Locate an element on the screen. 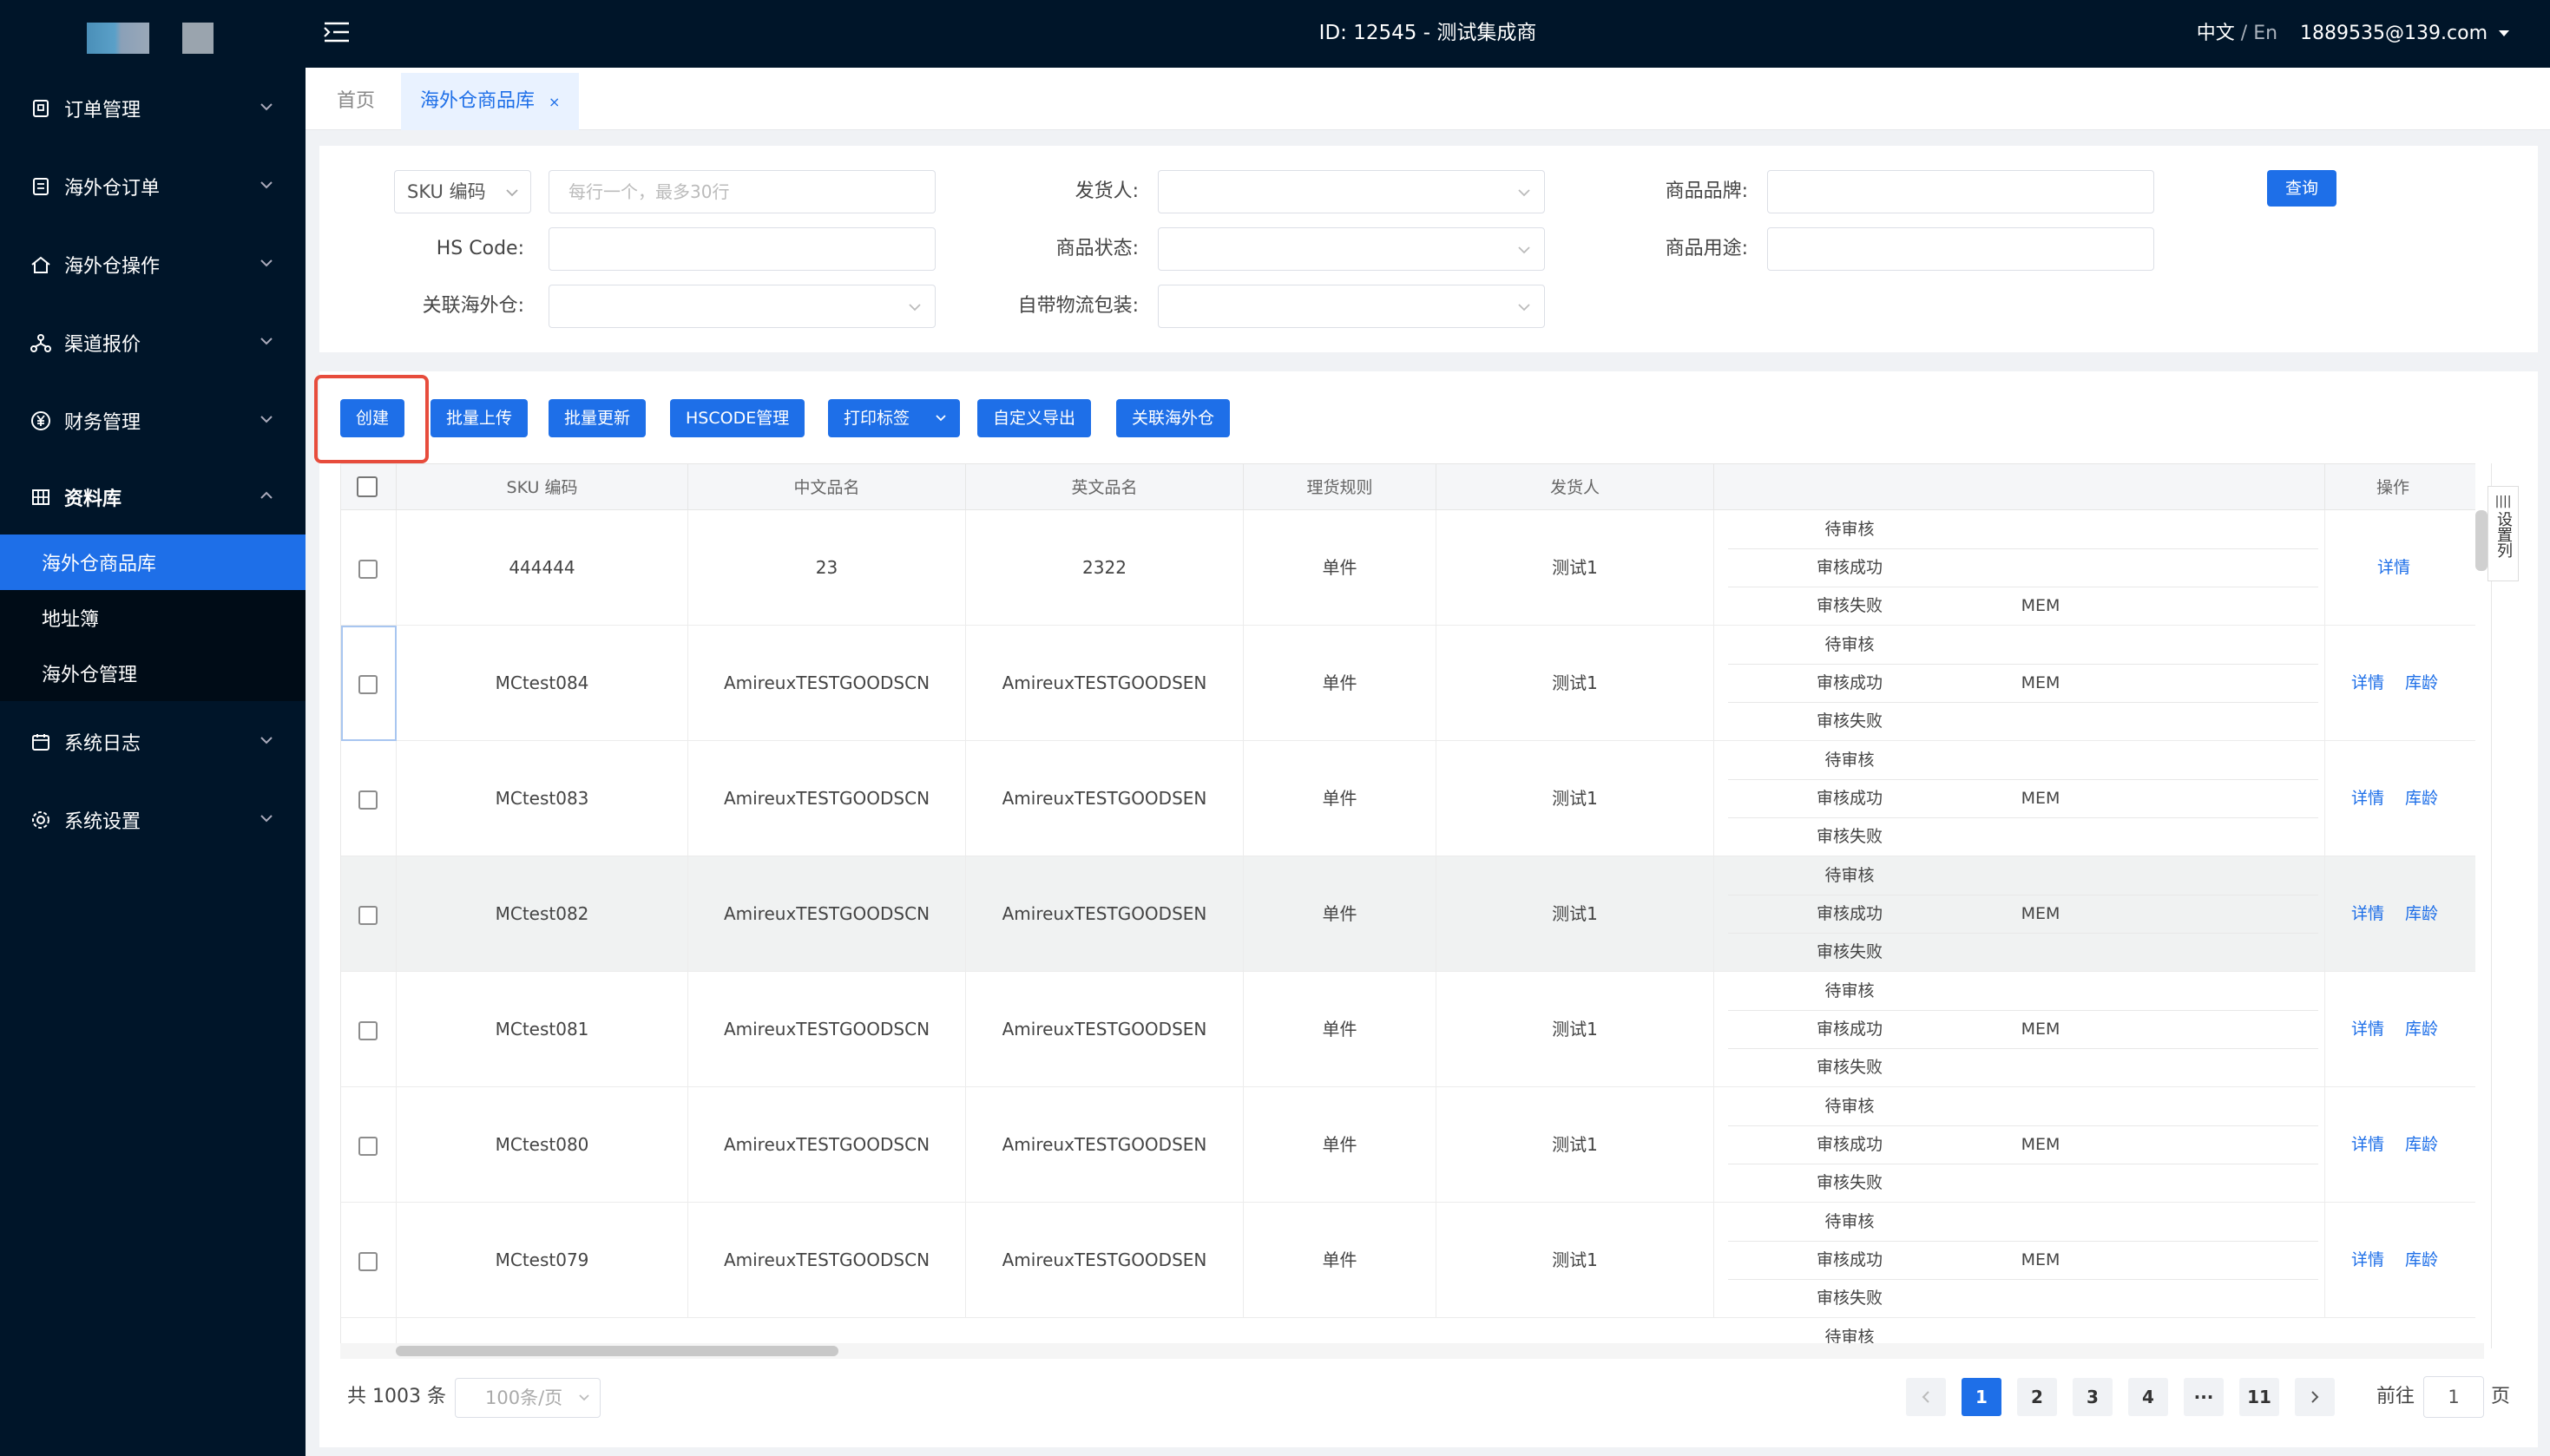 The height and width of the screenshot is (1456, 2550). column-settings-tab: |||| 设置列 is located at coordinates (2503, 533).